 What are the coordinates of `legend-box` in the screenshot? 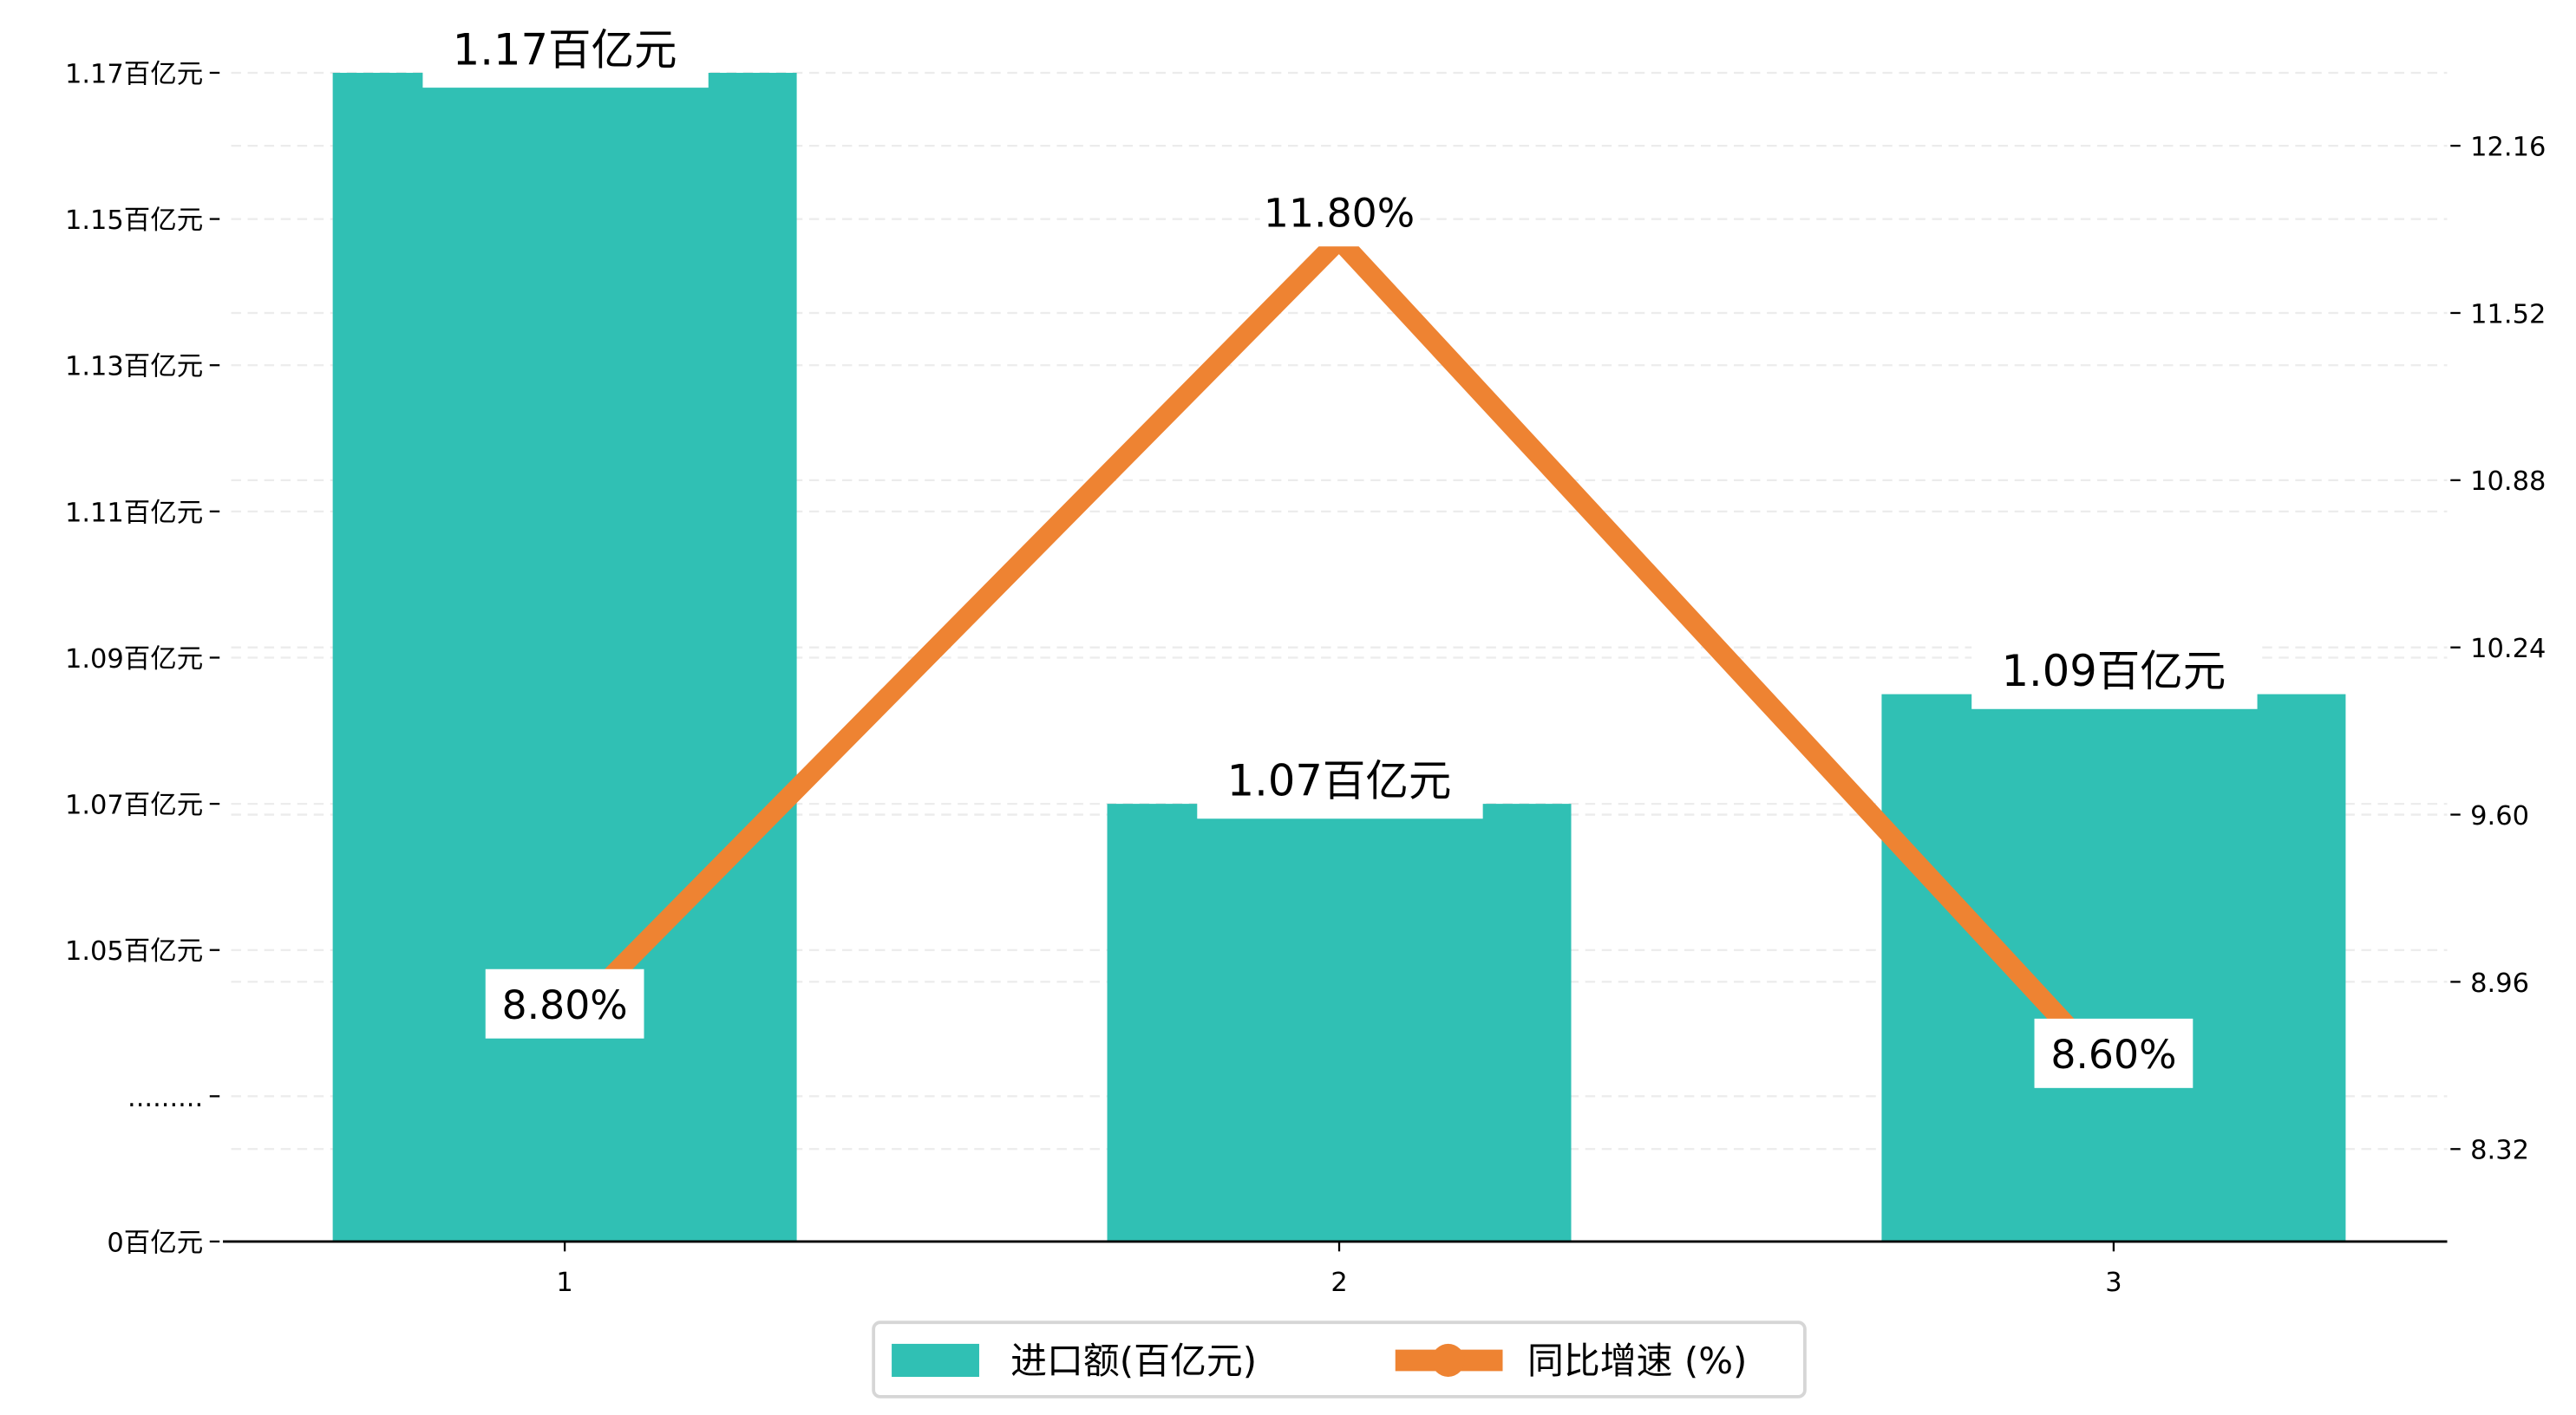 It's located at (1339, 1359).